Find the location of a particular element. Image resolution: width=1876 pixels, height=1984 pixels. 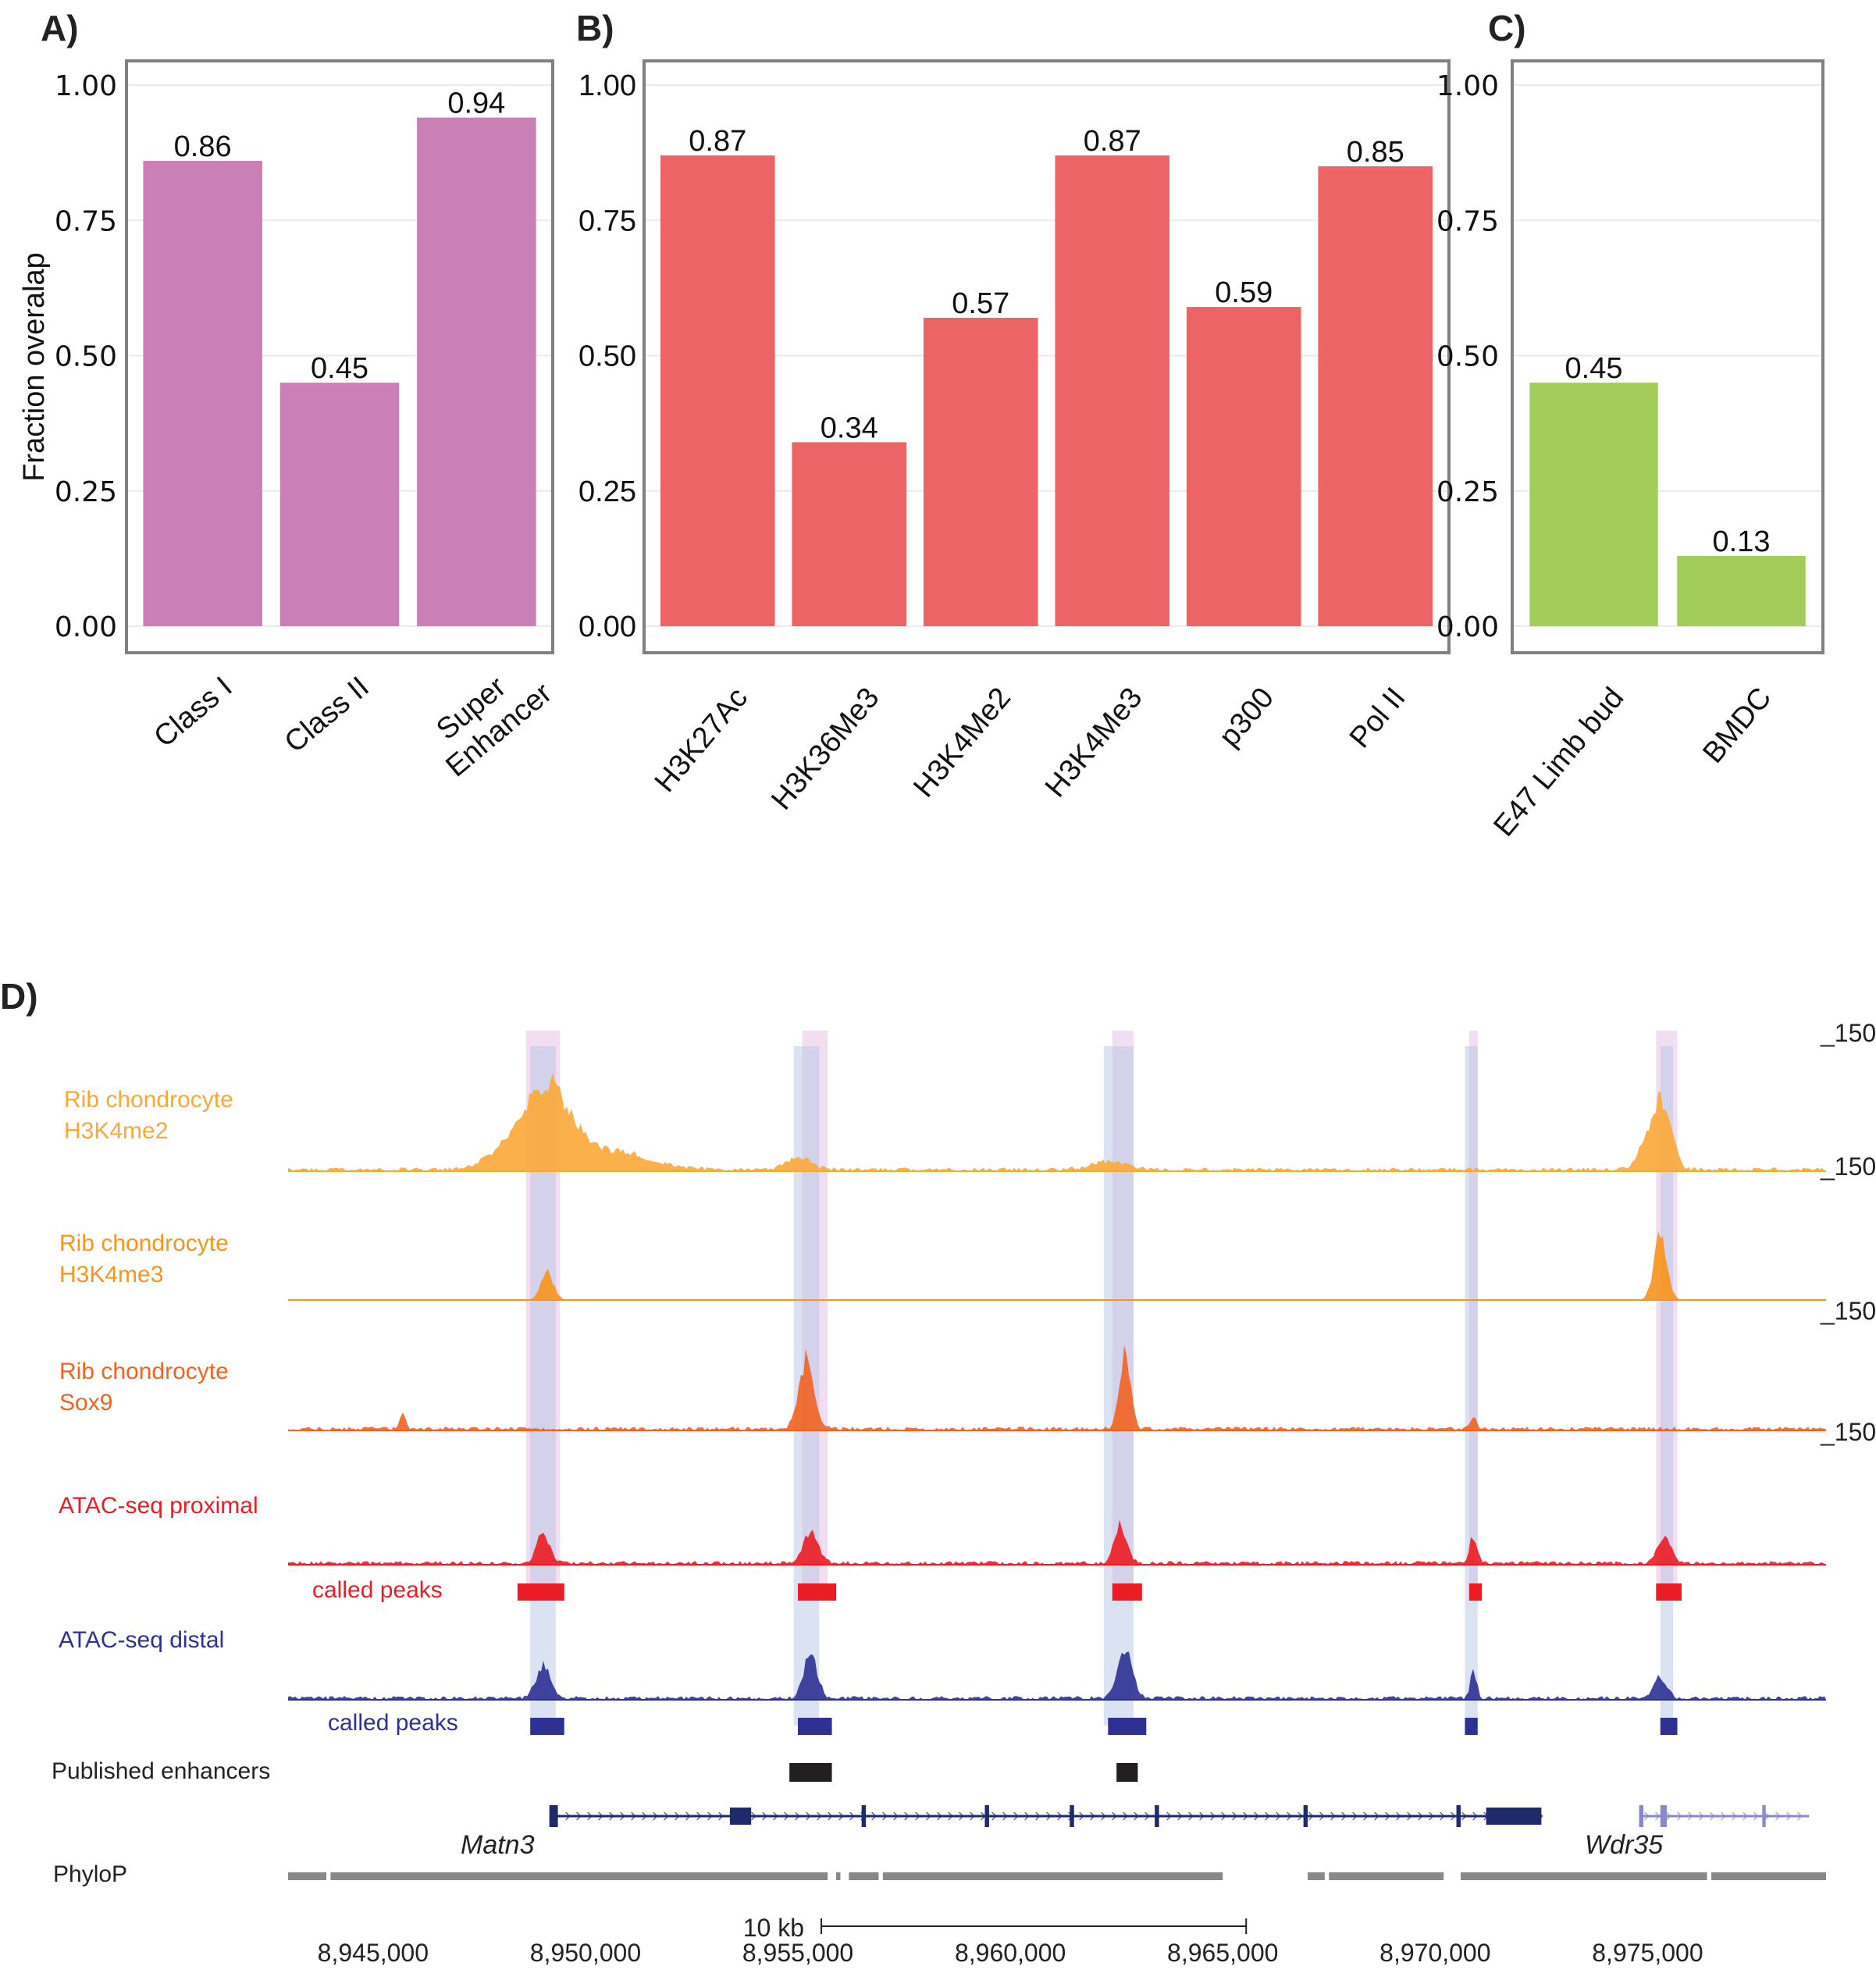

x-tick-label: H3K4Me3 is located at coordinates (1094, 742).